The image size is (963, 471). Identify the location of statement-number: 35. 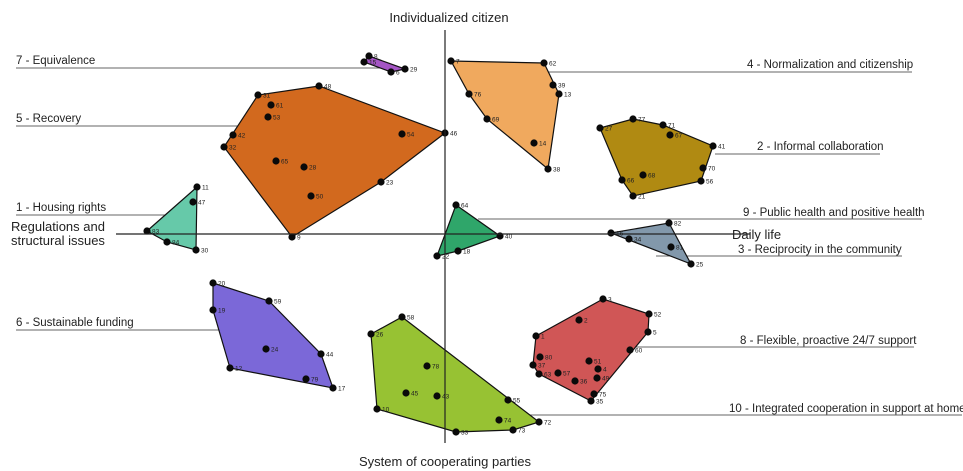
(600, 402).